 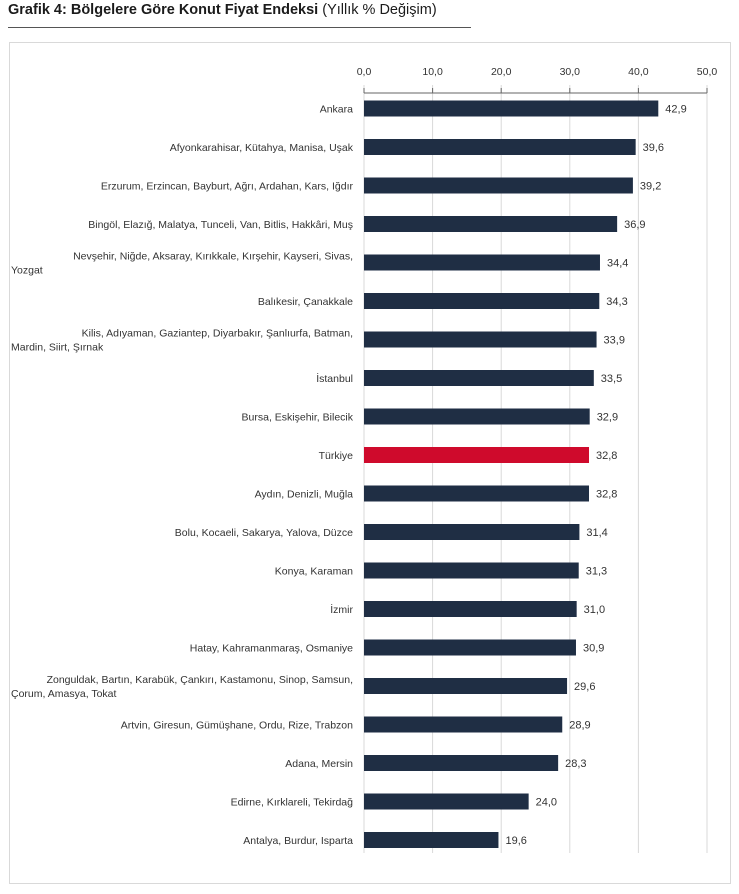 What do you see at coordinates (607, 418) in the screenshot?
I see `bar-value-label: 32,9` at bounding box center [607, 418].